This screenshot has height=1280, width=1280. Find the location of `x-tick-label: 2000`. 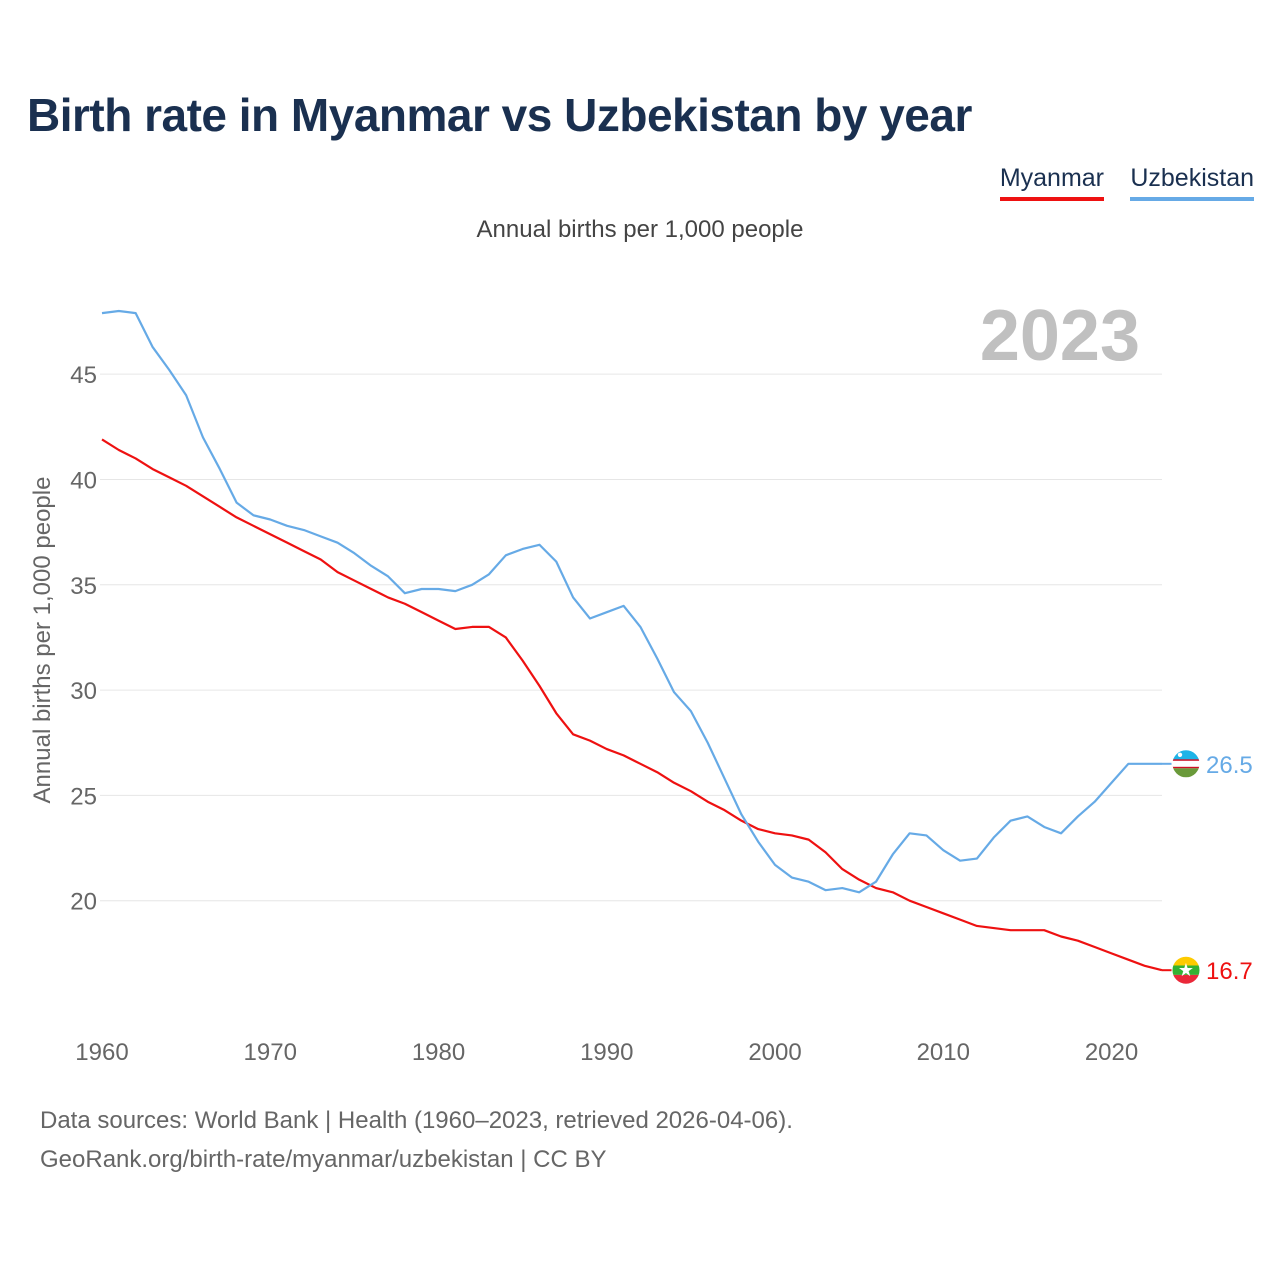

x-tick-label: 2000 is located at coordinates (774, 1052).